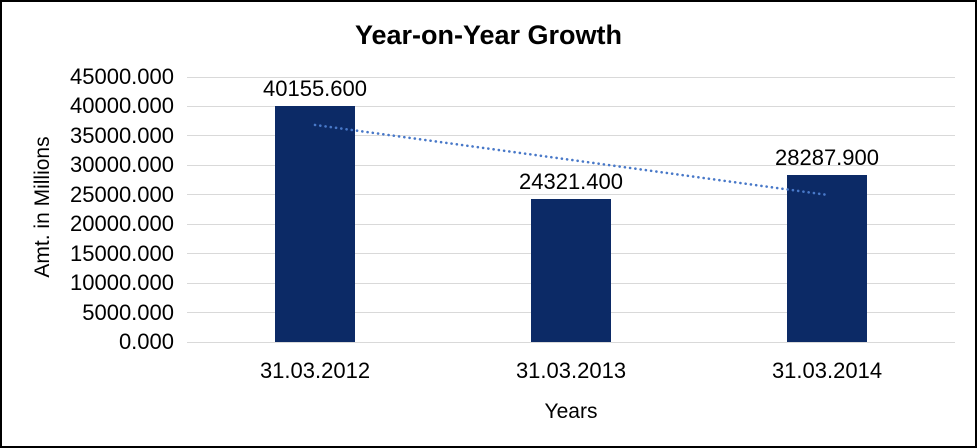  What do you see at coordinates (128, 312) in the screenshot?
I see `y-axis-tick-label: 5000.000` at bounding box center [128, 312].